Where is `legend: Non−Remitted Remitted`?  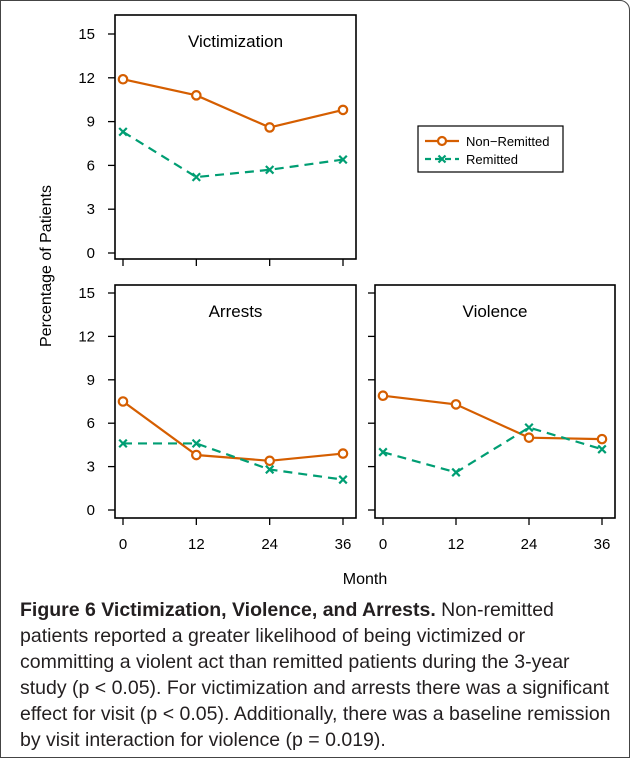
legend: Non−Remitted Remitted is located at coordinates (490, 149).